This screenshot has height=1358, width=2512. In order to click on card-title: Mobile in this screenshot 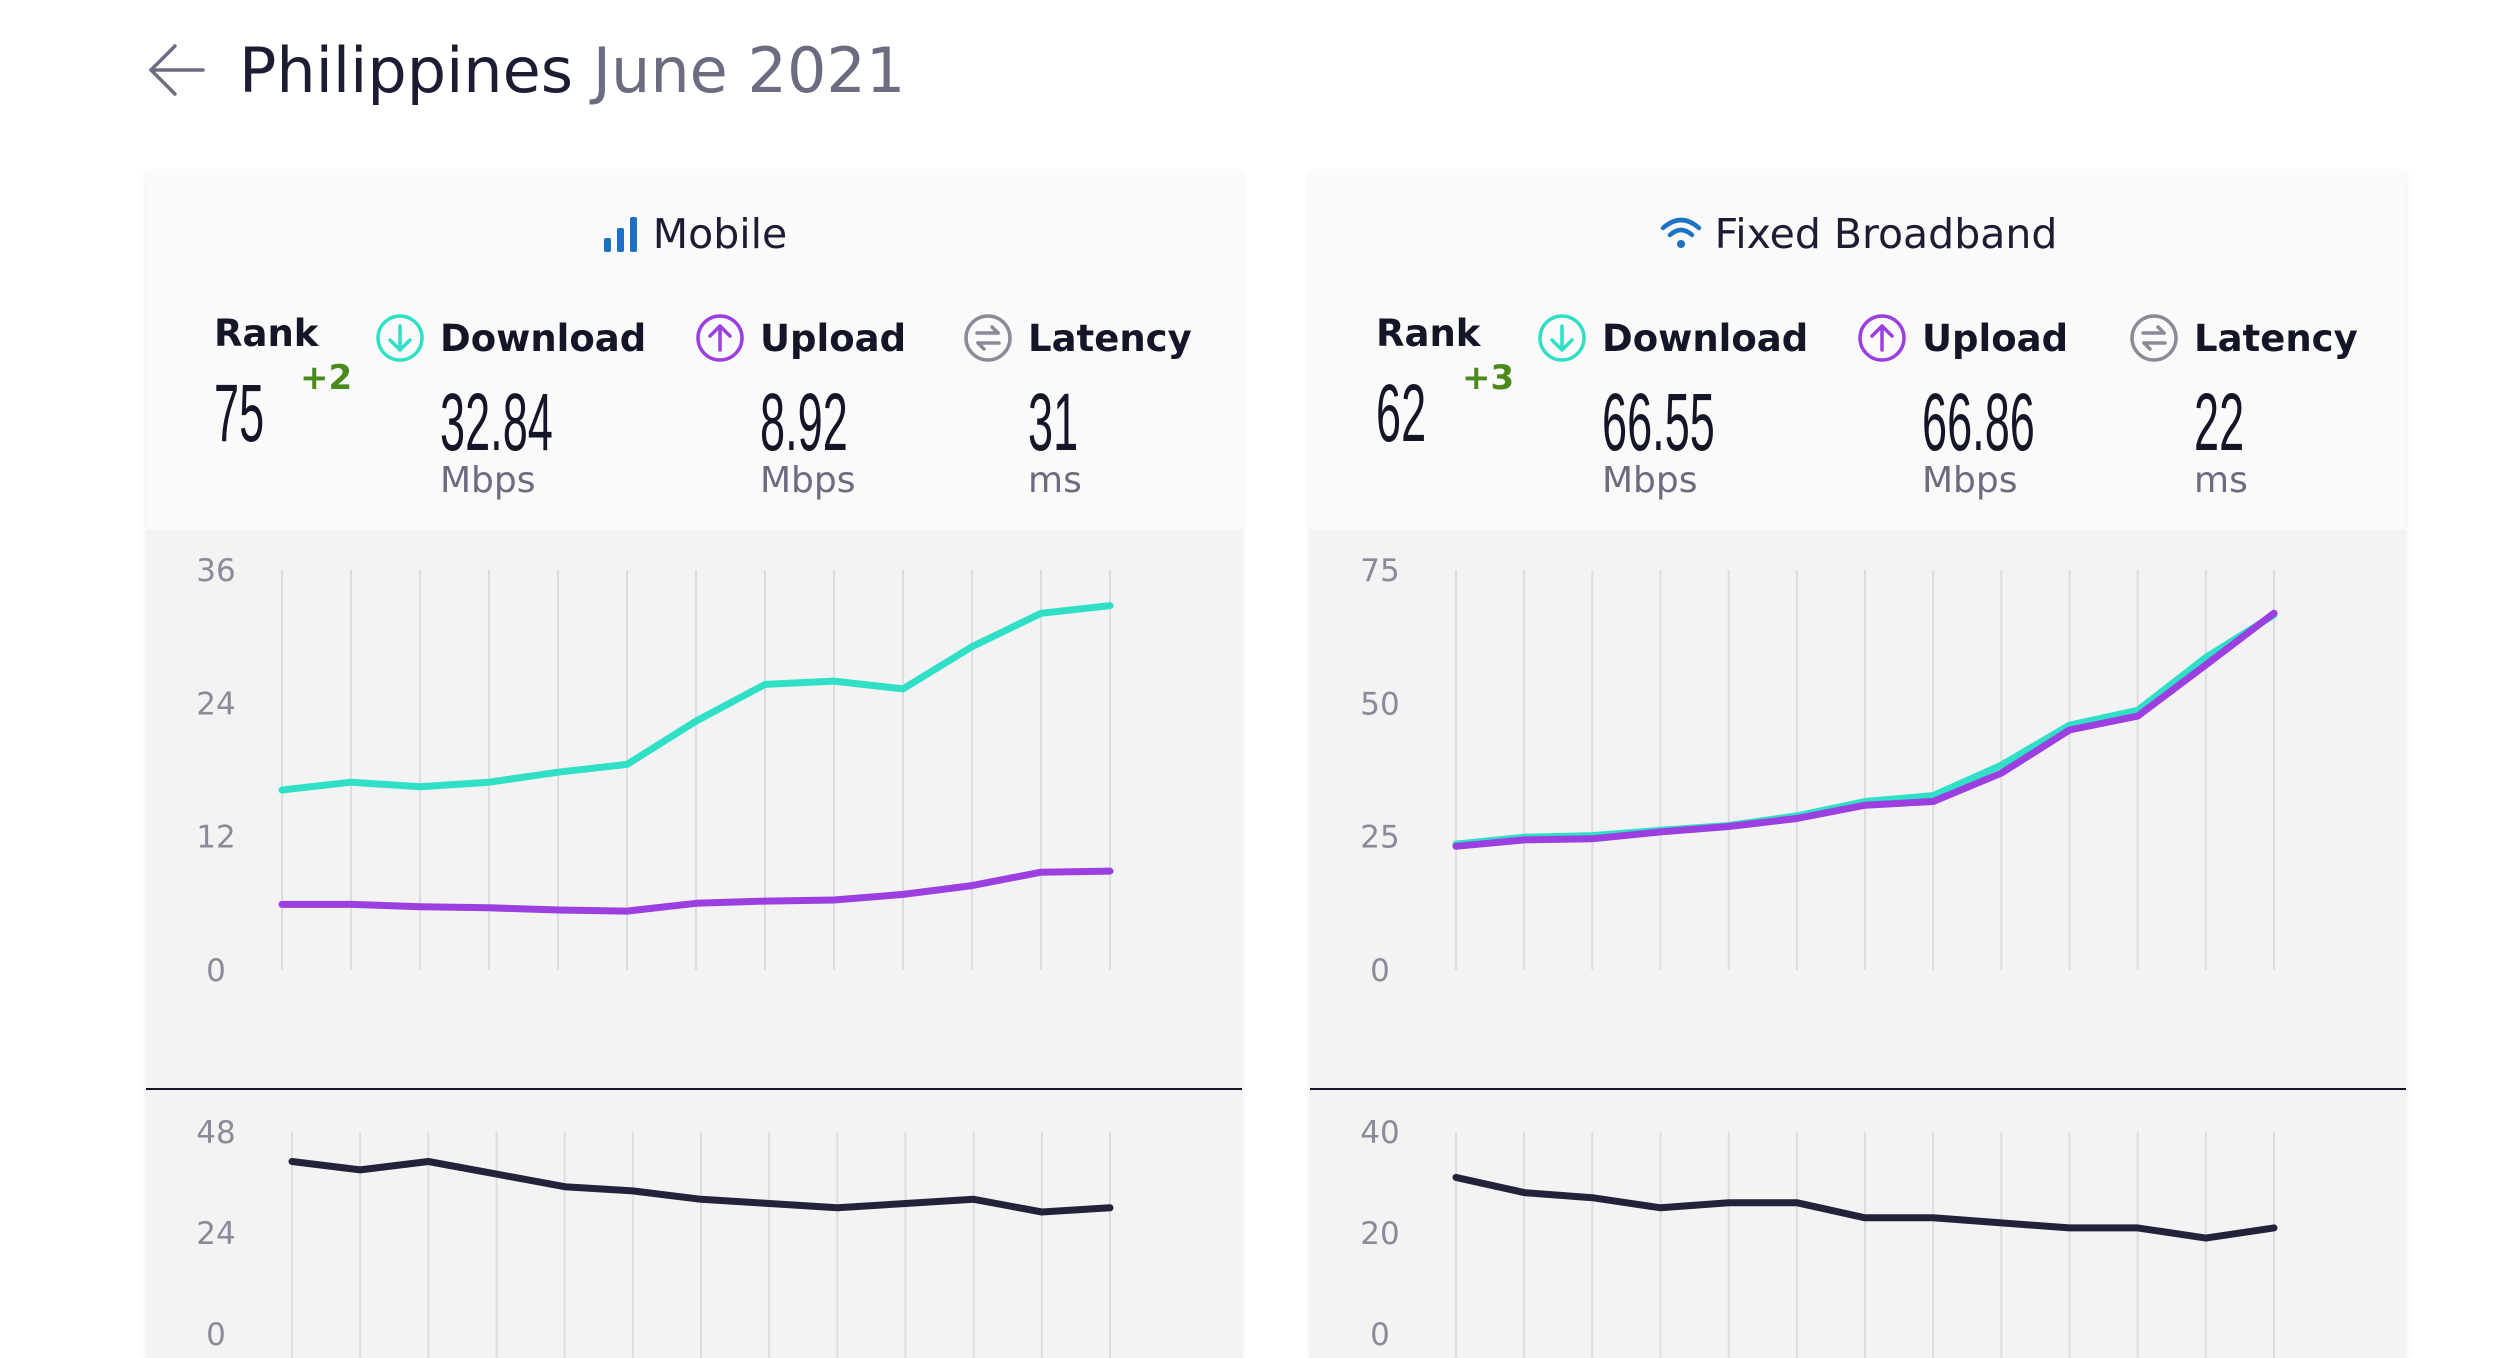, I will do `click(694, 234)`.